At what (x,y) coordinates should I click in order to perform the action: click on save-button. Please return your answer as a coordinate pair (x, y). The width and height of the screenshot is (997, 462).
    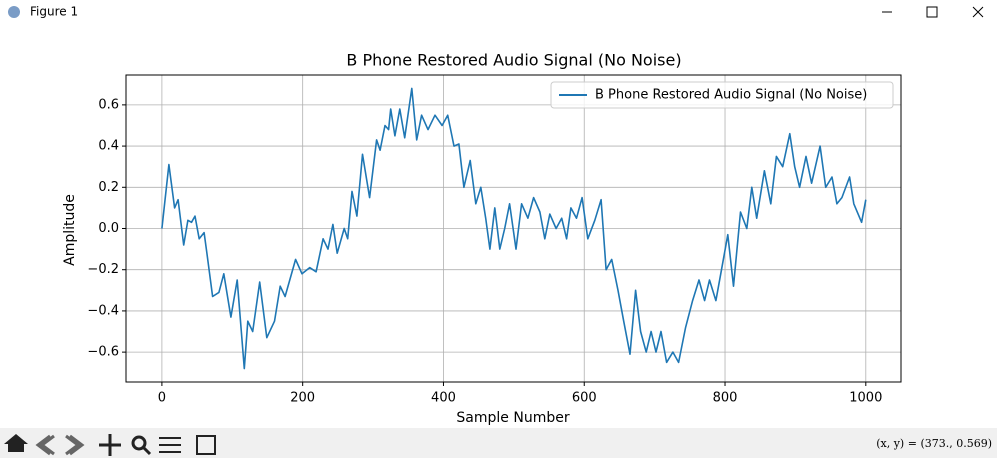
    Looking at the image, I should click on (206, 445).